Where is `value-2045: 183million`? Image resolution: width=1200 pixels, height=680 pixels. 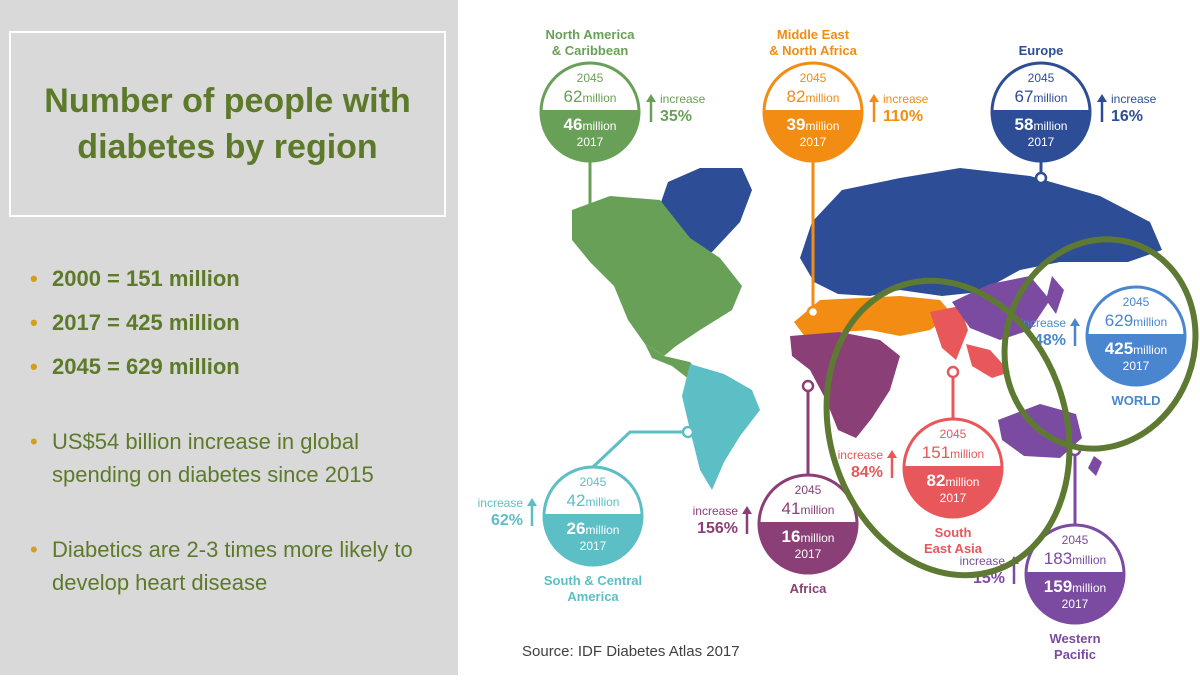
value-2045: 183million is located at coordinates (1075, 558).